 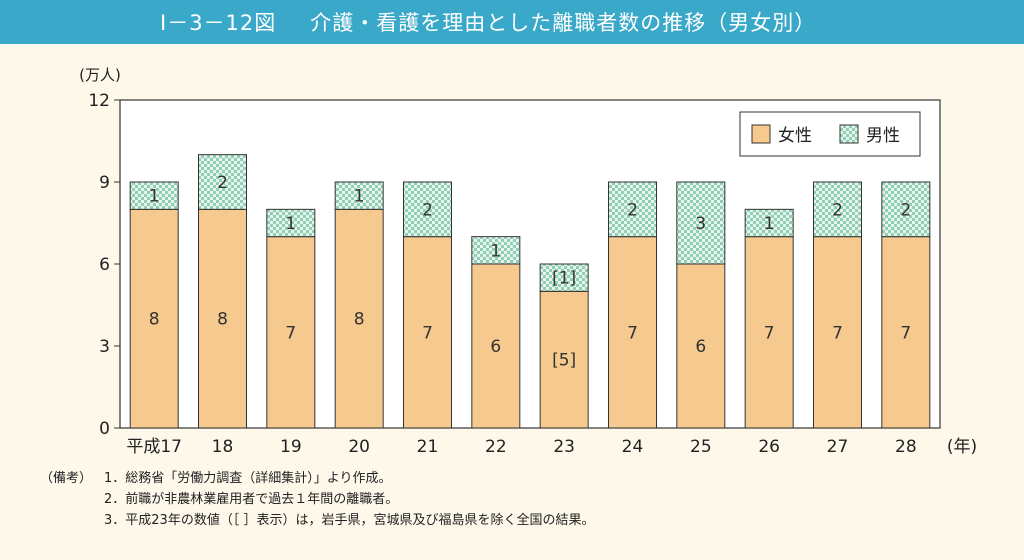 What do you see at coordinates (218, 23) in the screenshot?
I see `figure-number: Ⅰ－3－12図` at bounding box center [218, 23].